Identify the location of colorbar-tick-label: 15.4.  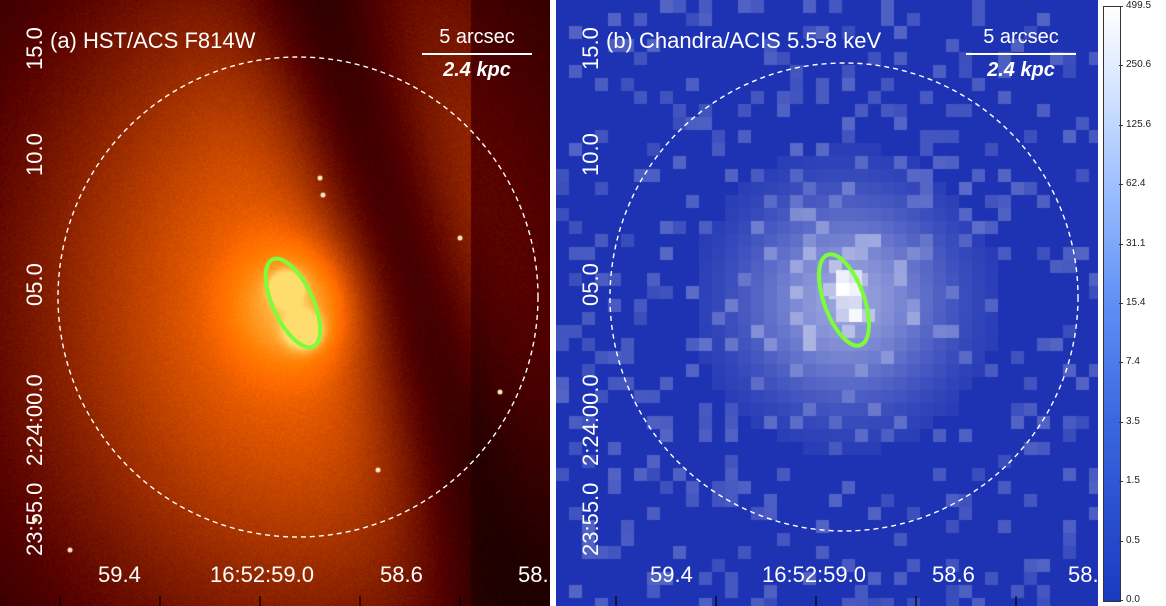
(1136, 302).